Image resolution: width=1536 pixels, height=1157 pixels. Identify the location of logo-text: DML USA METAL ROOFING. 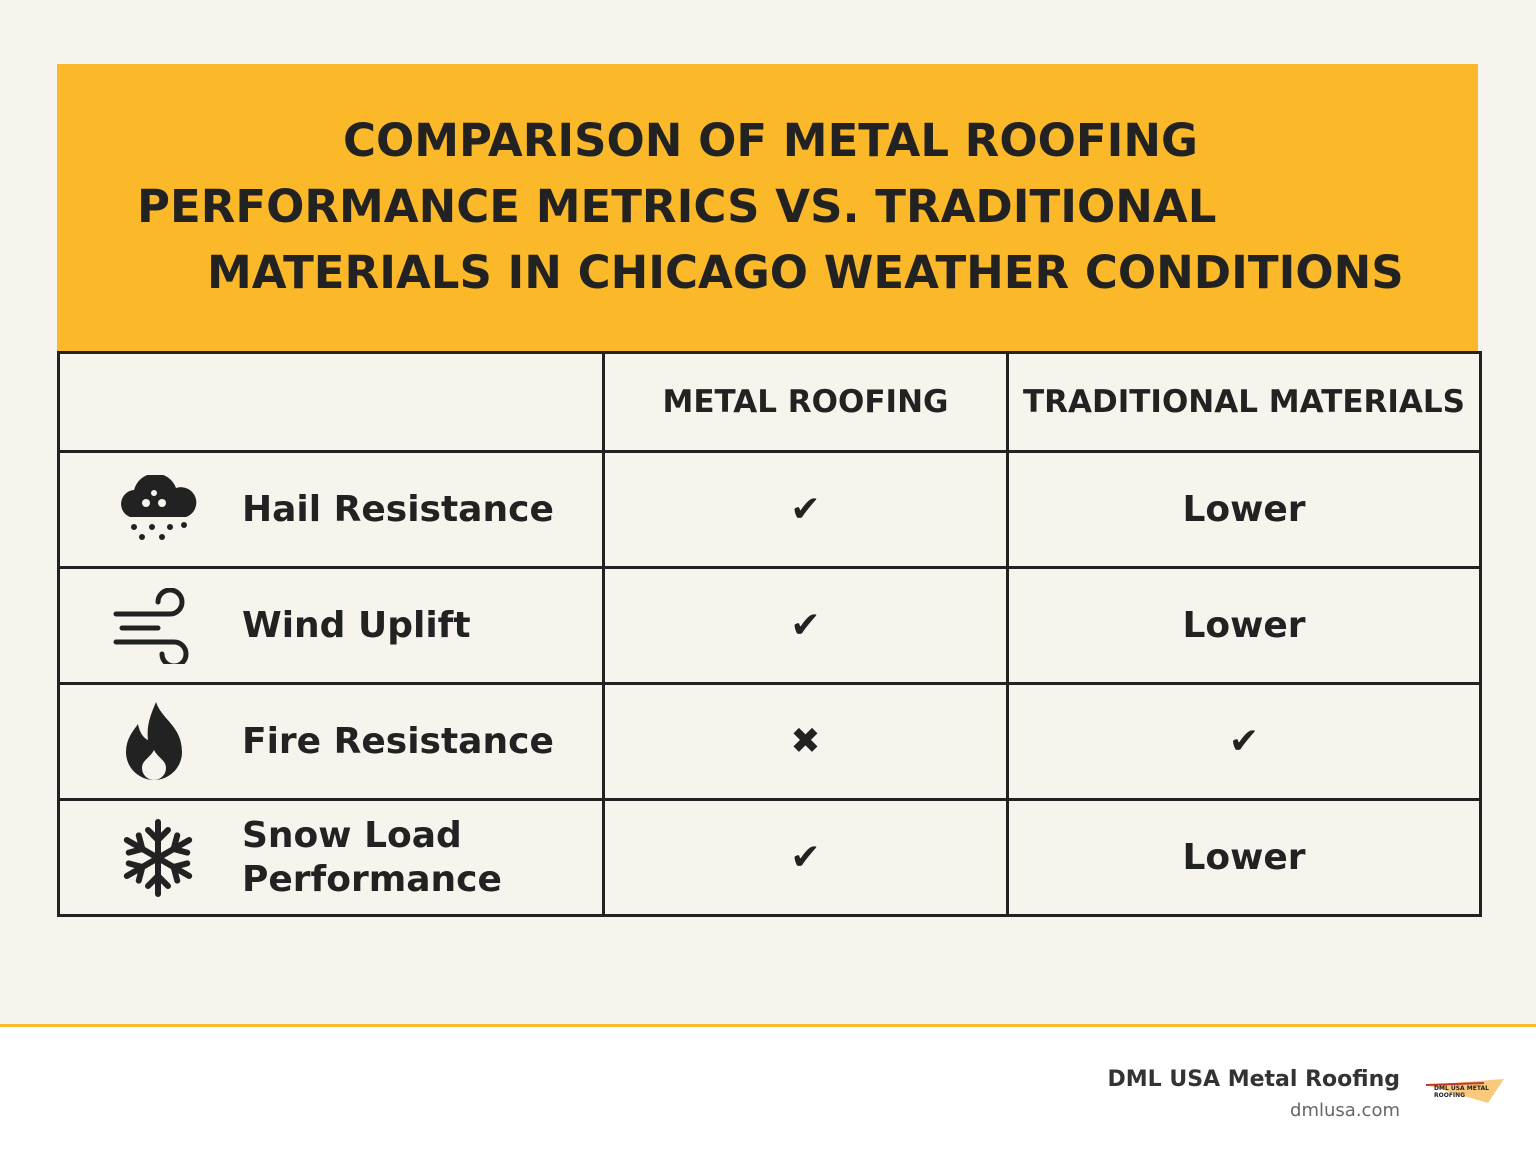
(1461, 1092).